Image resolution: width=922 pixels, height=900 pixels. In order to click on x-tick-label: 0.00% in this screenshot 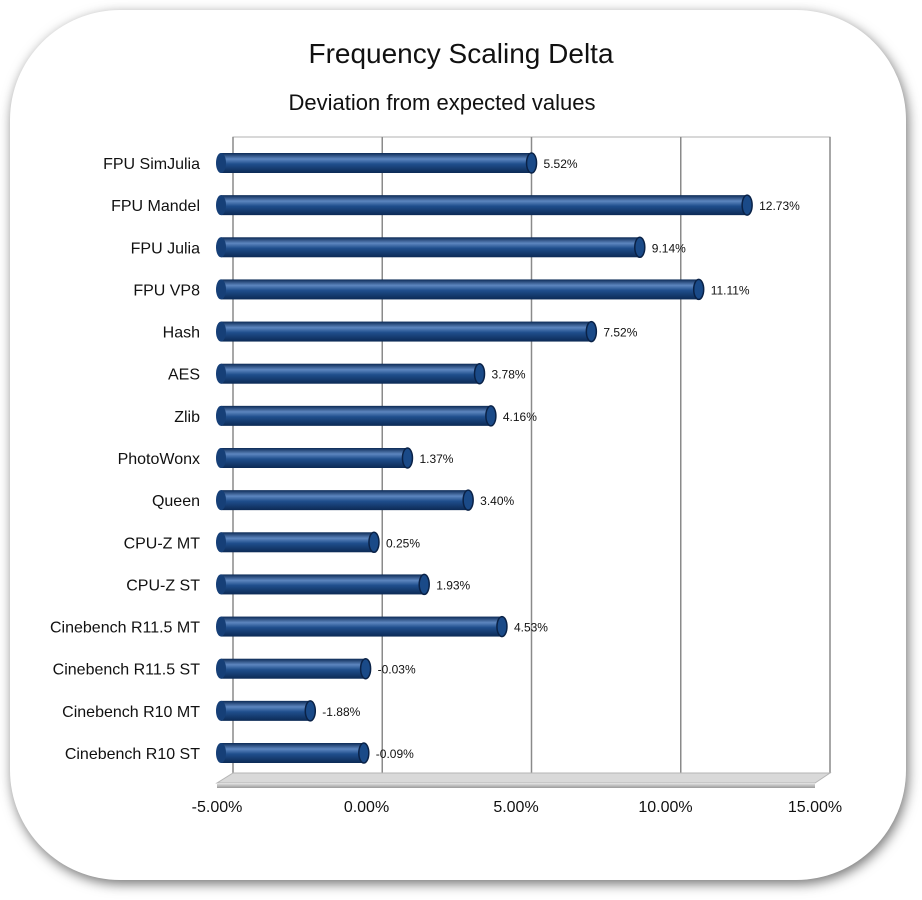, I will do `click(366, 807)`.